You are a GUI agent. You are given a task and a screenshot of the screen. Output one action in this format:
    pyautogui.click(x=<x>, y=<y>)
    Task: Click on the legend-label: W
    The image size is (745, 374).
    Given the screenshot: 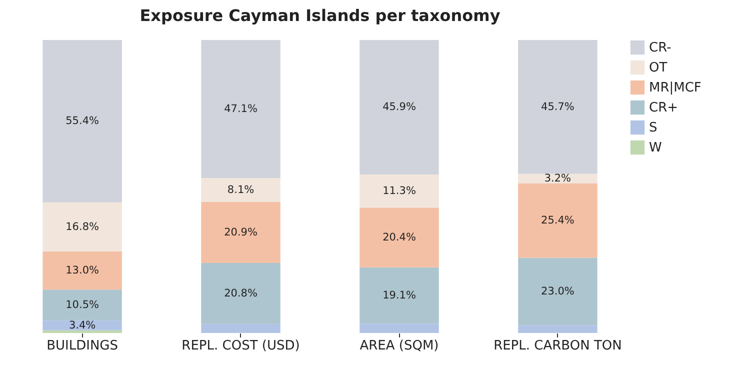 What is the action you would take?
    pyautogui.click(x=655, y=148)
    